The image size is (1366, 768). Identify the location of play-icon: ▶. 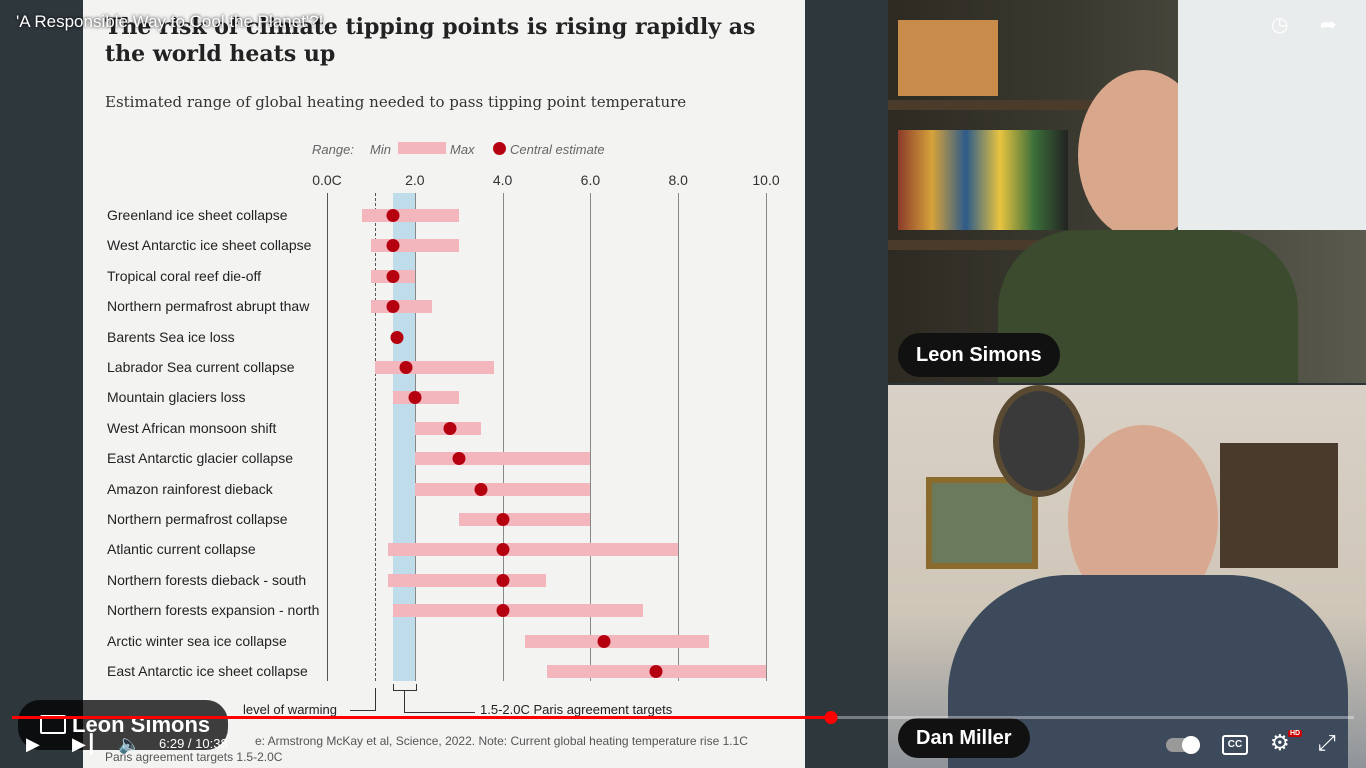
(33, 744).